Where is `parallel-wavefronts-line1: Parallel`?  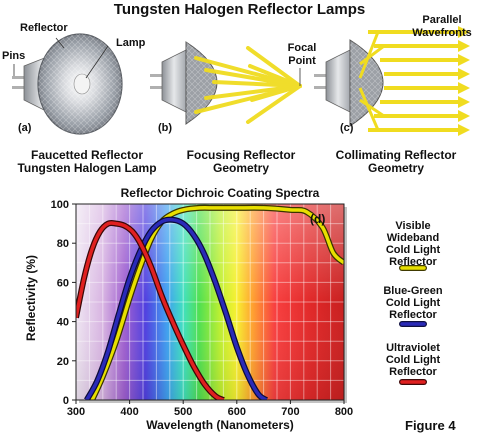
parallel-wavefronts-line1: Parallel is located at coordinates (442, 20).